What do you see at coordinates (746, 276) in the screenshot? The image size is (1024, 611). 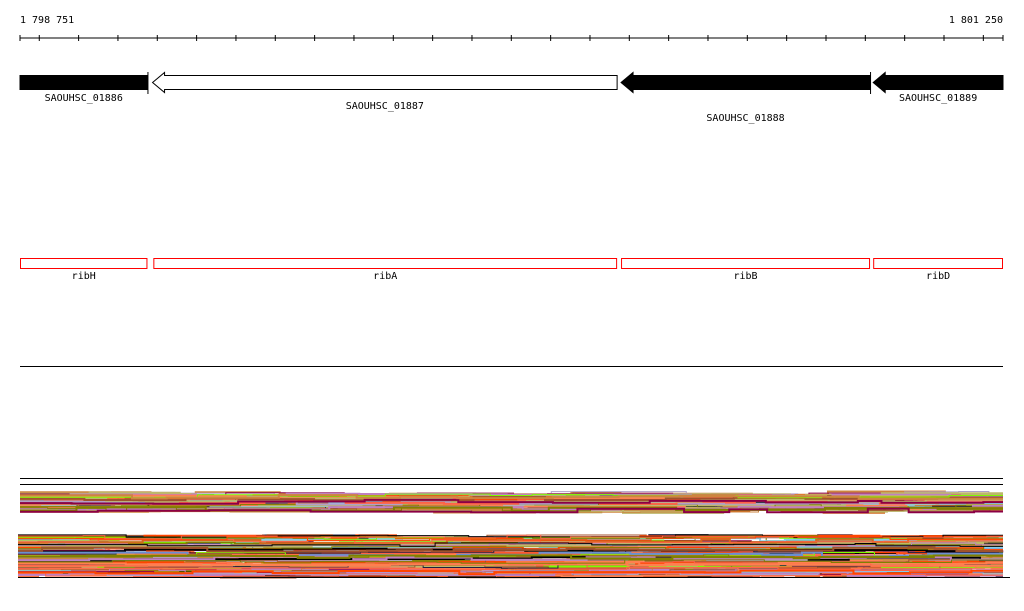 I see `gene-name-label: ribB` at bounding box center [746, 276].